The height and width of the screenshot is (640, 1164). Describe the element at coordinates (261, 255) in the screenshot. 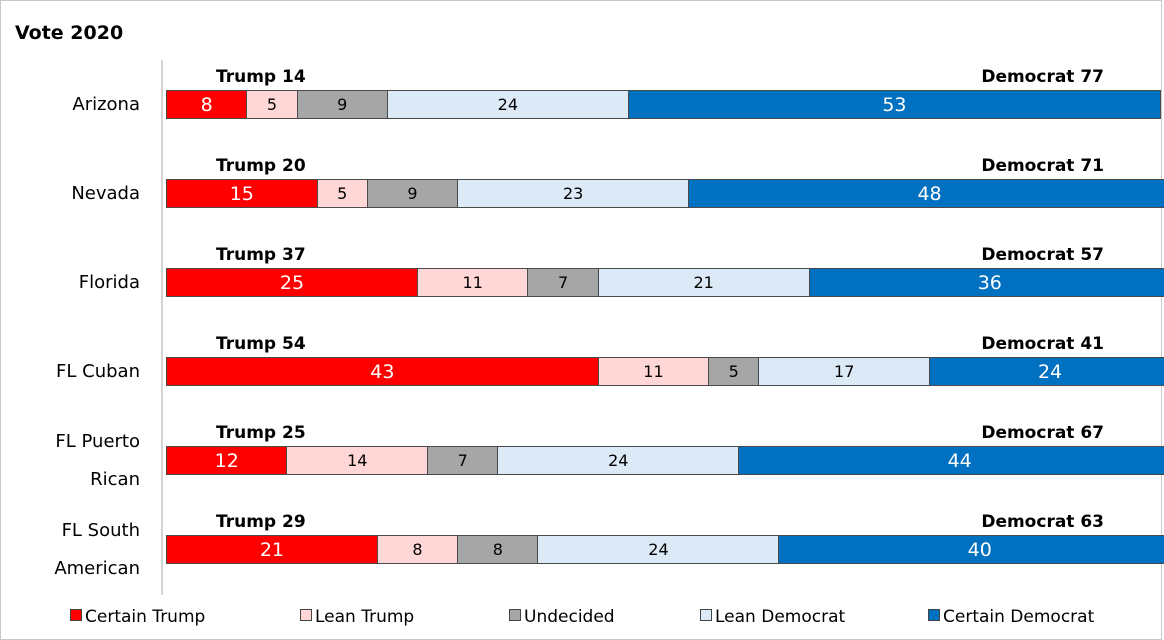

I see `trump-total-label: Trump 37` at that location.